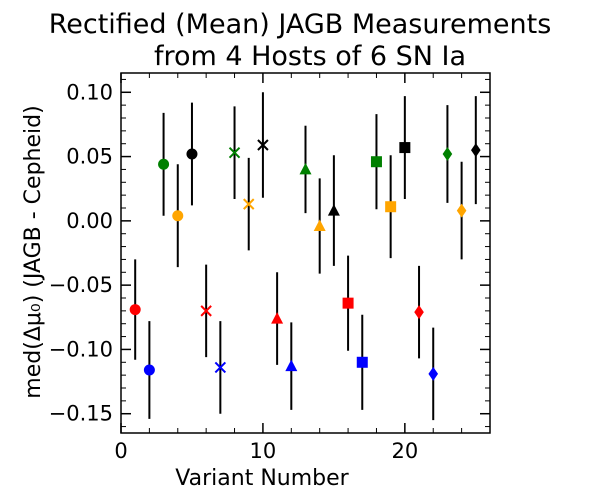  What do you see at coordinates (333, 210) in the screenshot?
I see `black-triangle-marker` at bounding box center [333, 210].